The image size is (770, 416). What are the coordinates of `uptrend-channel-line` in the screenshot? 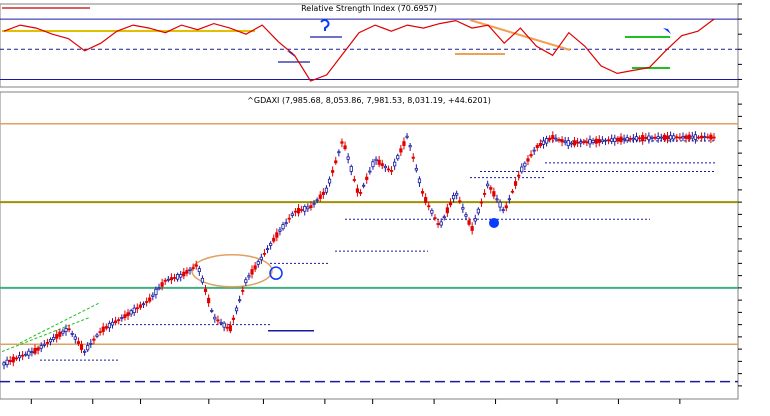 It's located at (46, 334).